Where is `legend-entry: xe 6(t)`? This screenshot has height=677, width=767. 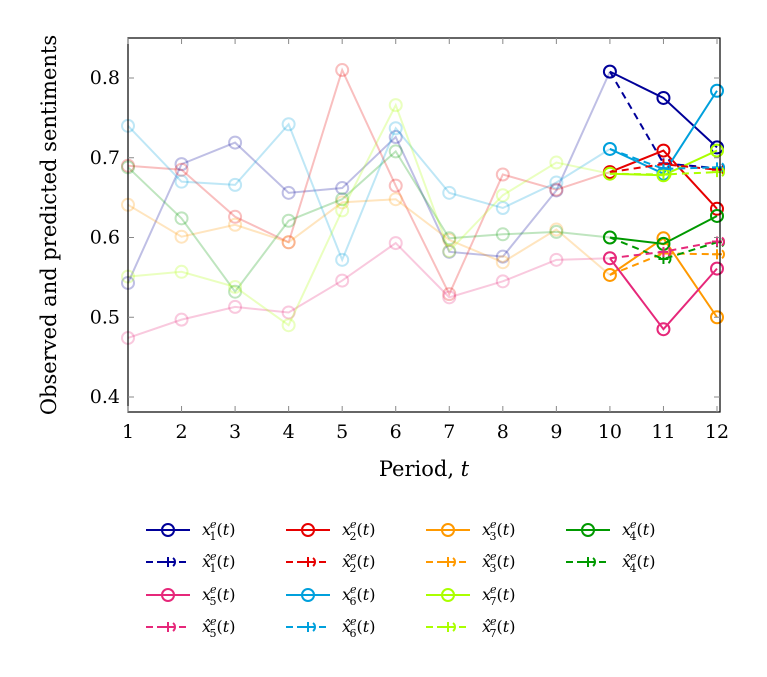
legend-entry: xe 6(t) is located at coordinates (330, 595).